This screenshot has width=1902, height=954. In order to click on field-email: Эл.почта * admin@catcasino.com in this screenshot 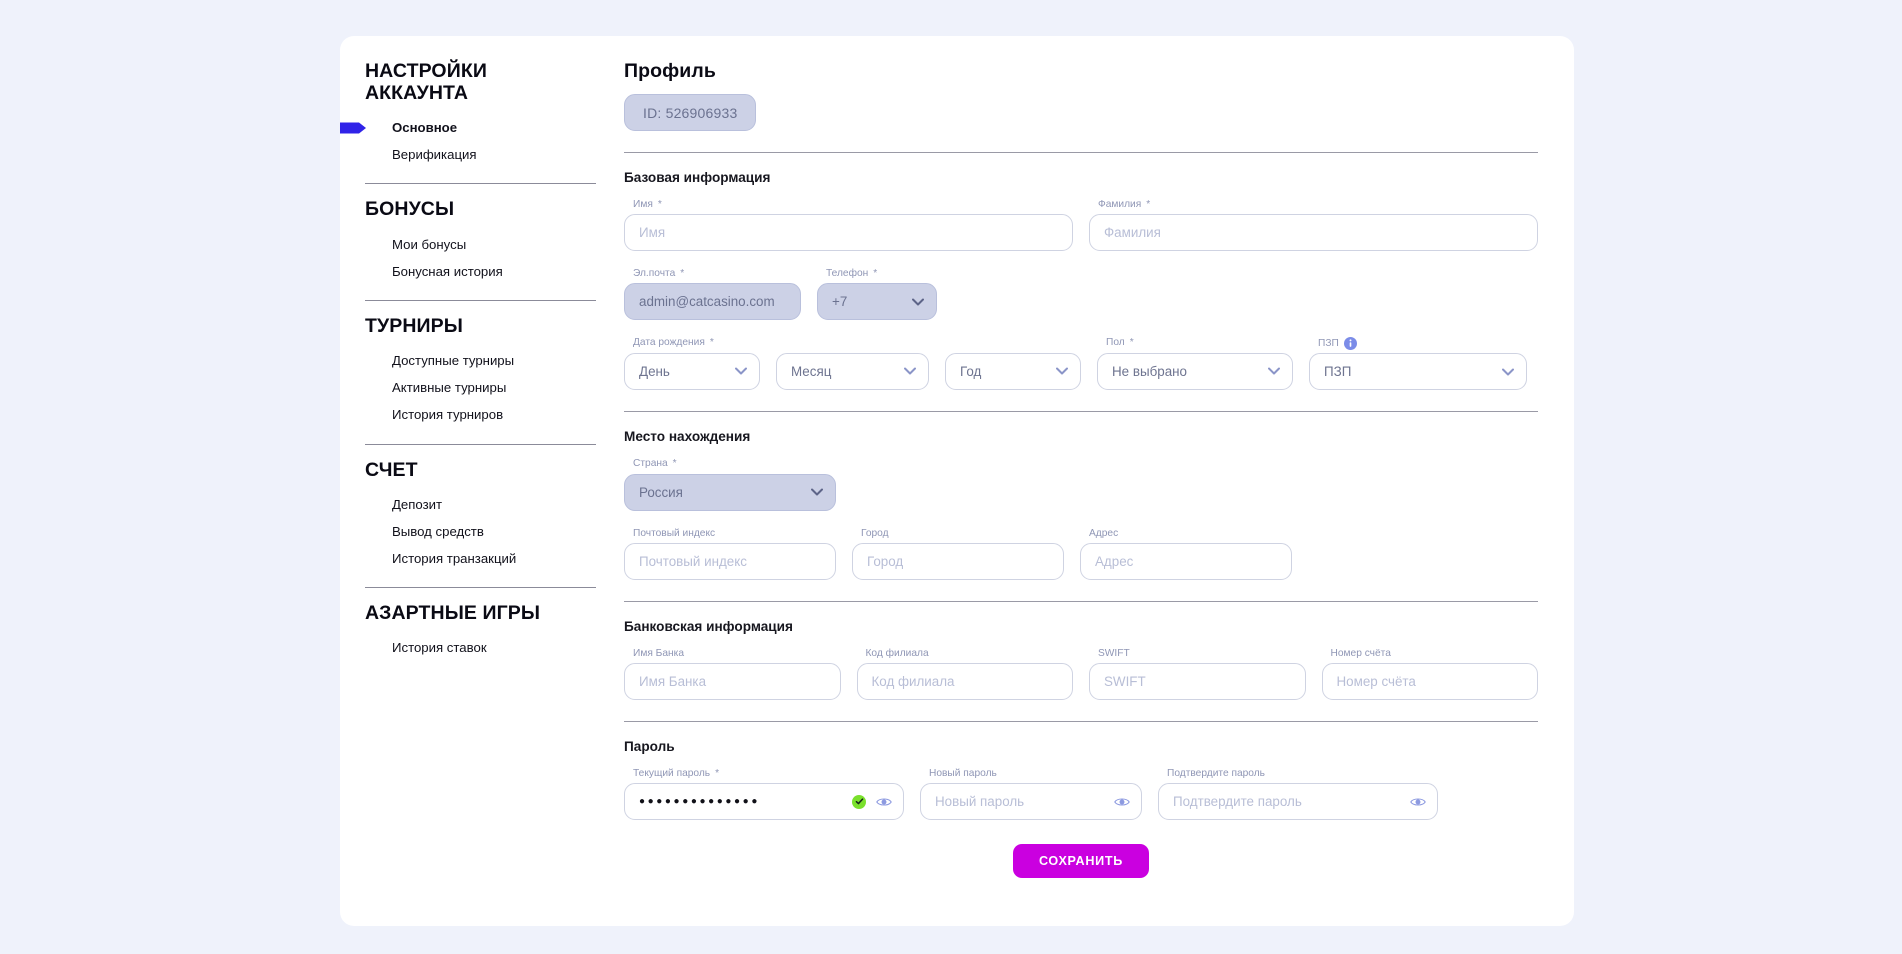, I will do `click(712, 294)`.